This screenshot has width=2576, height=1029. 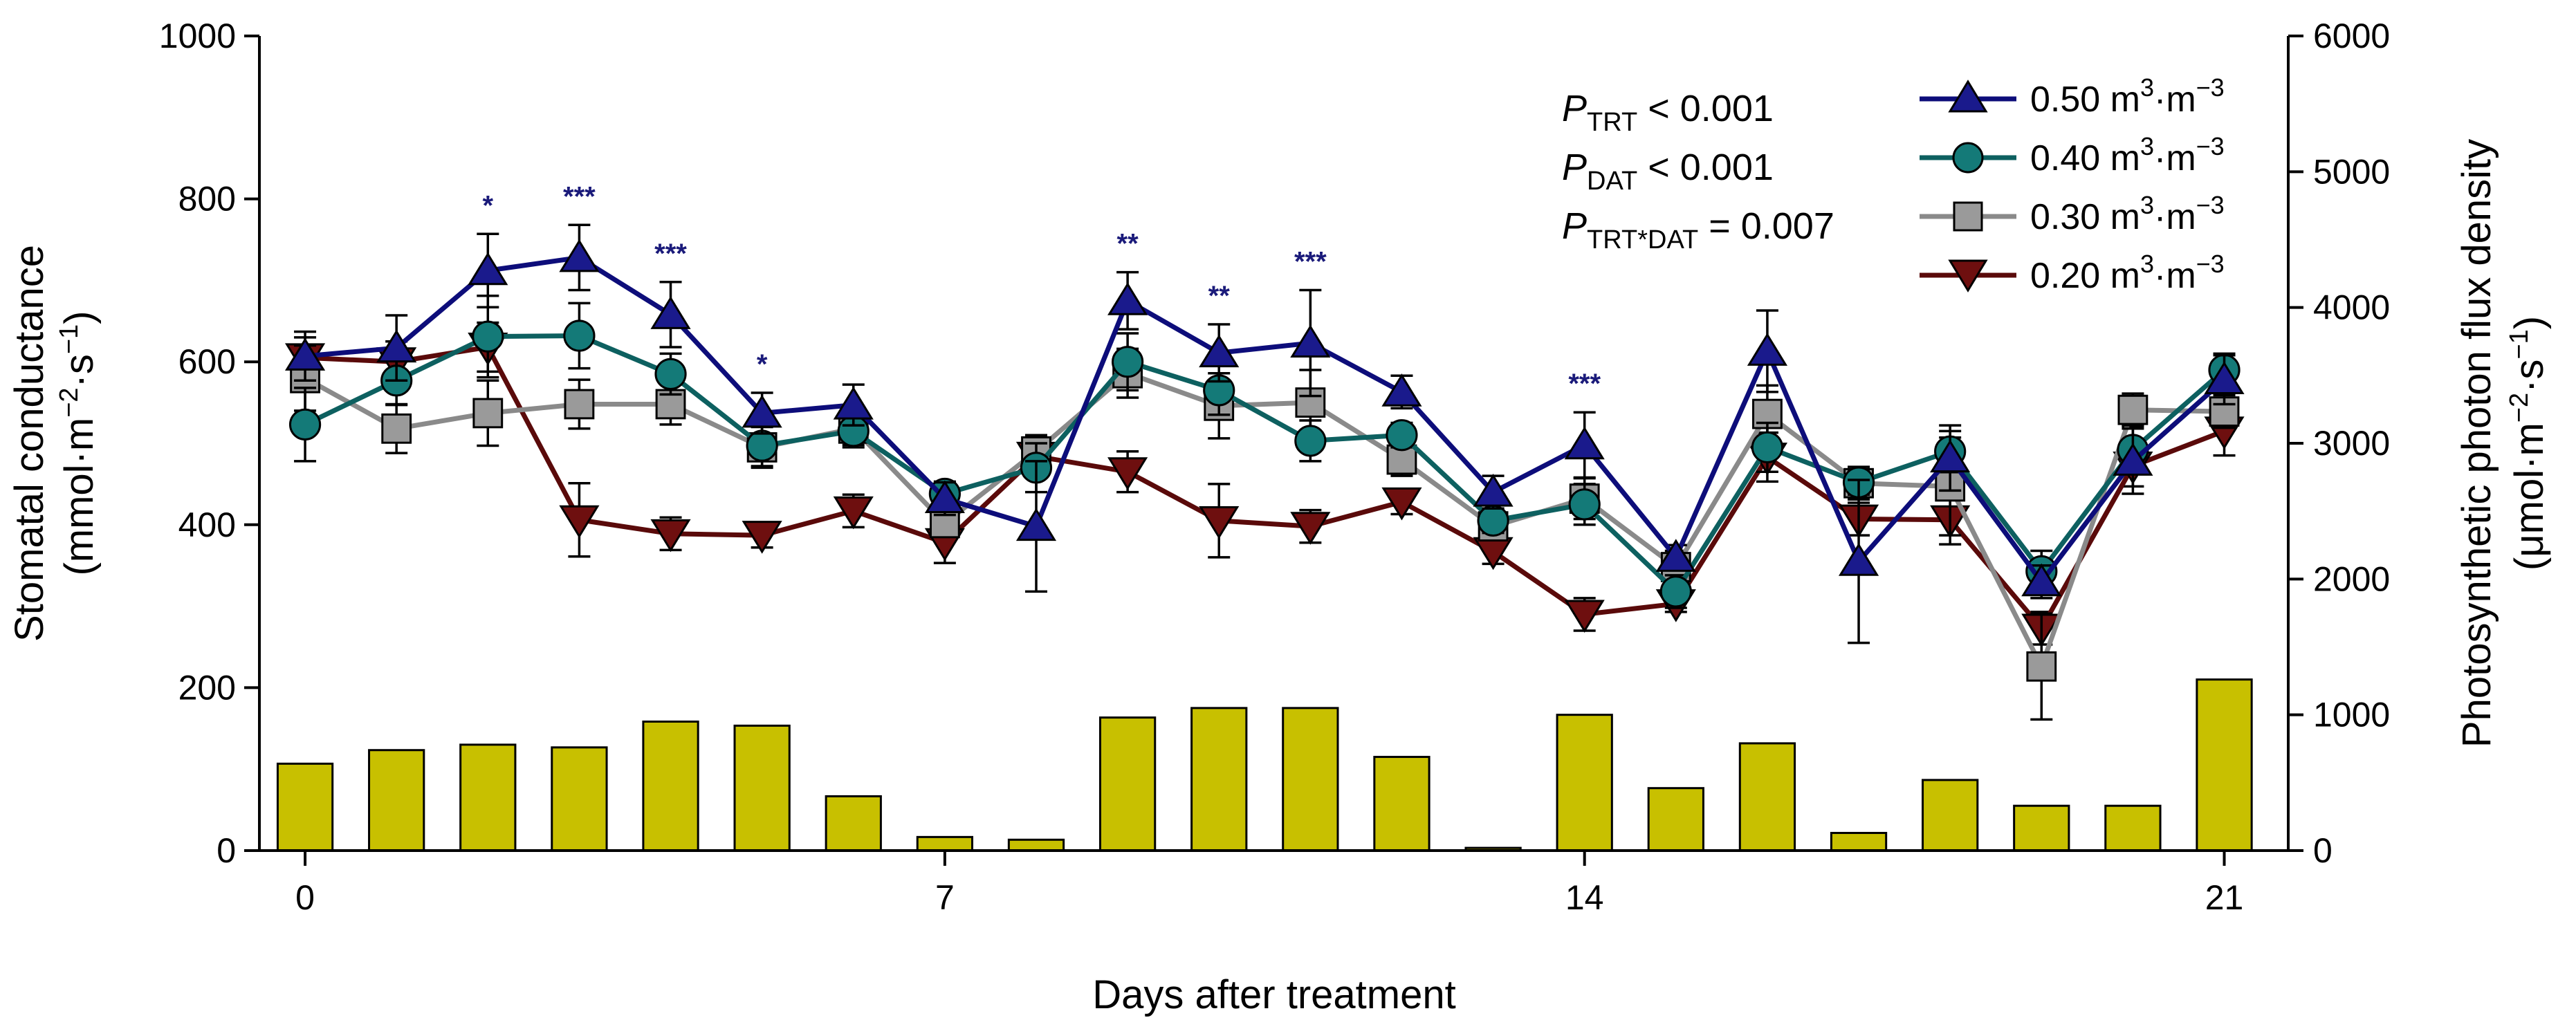 What do you see at coordinates (1264, 765) in the screenshot?
I see `ppfd-bars-layer` at bounding box center [1264, 765].